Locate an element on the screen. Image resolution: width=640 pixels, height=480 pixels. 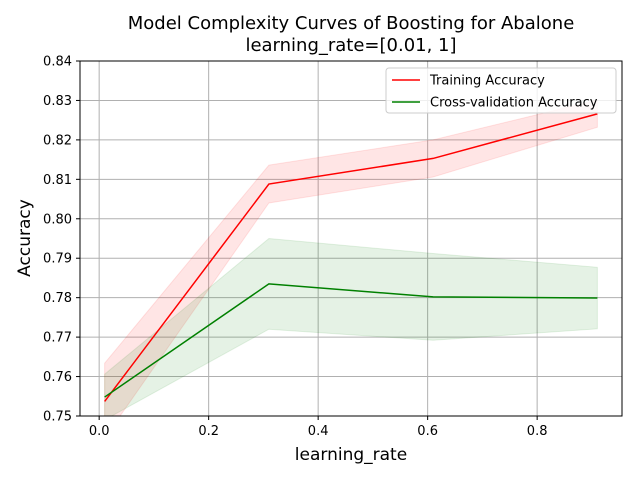
y-tick-label: 0.81 is located at coordinates (57, 180).